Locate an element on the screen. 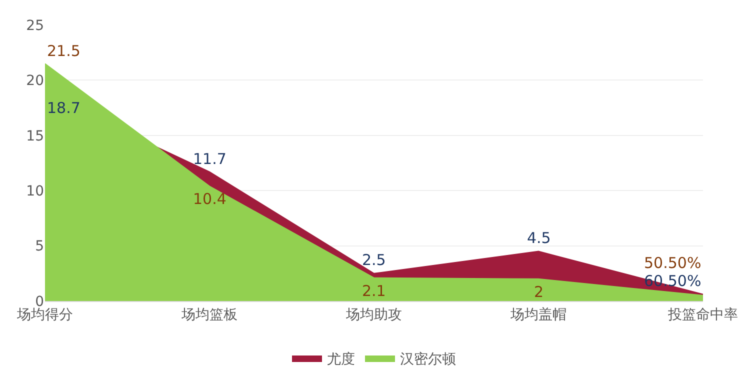 Image resolution: width=750 pixels, height=386 pixels. x-tick-label: 场均盖帽 is located at coordinates (538, 314).